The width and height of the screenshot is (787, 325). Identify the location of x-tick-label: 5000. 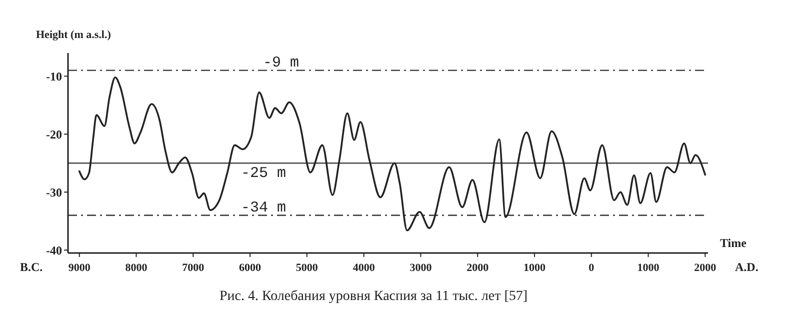
(307, 268).